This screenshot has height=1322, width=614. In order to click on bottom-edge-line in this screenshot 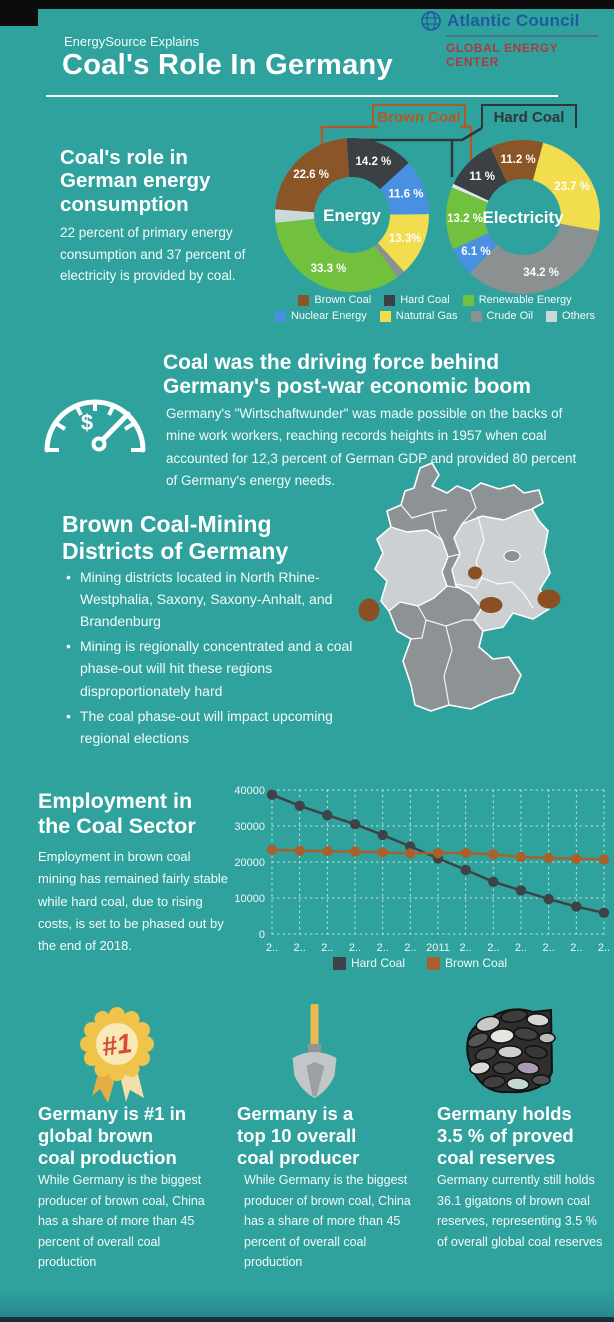, I will do `click(307, 1319)`.